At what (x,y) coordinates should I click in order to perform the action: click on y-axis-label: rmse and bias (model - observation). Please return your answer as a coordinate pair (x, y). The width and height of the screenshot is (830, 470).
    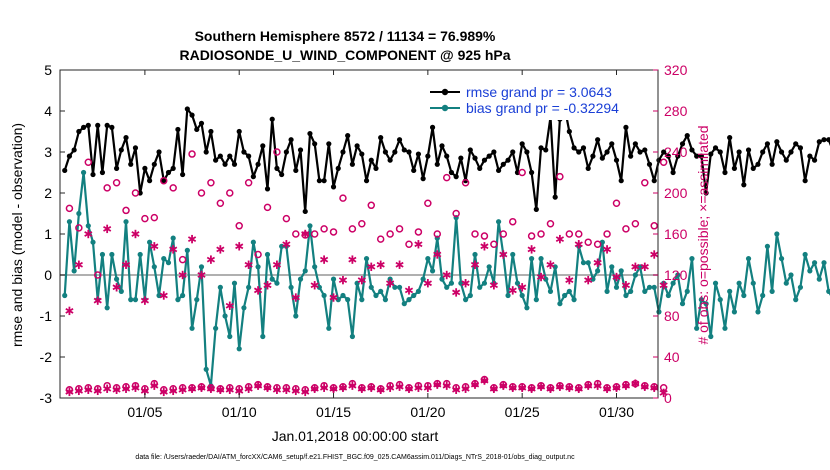
    Looking at the image, I should click on (17, 235).